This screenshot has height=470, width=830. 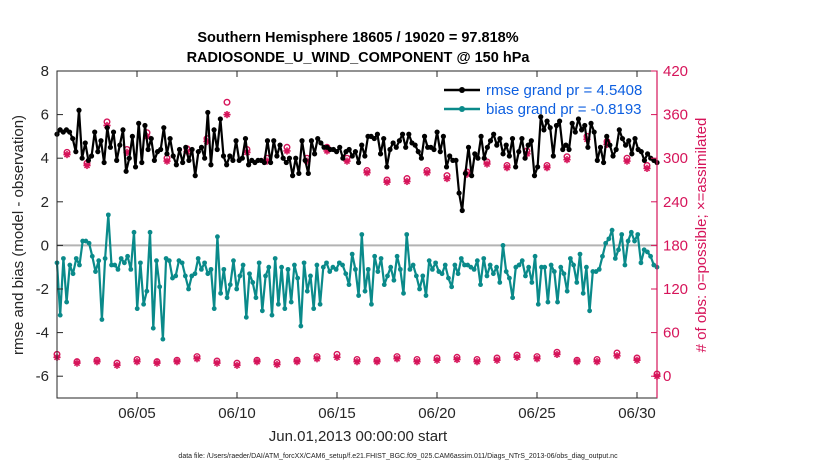 I want to click on y-left-tick-label: 6, so click(x=45, y=115).